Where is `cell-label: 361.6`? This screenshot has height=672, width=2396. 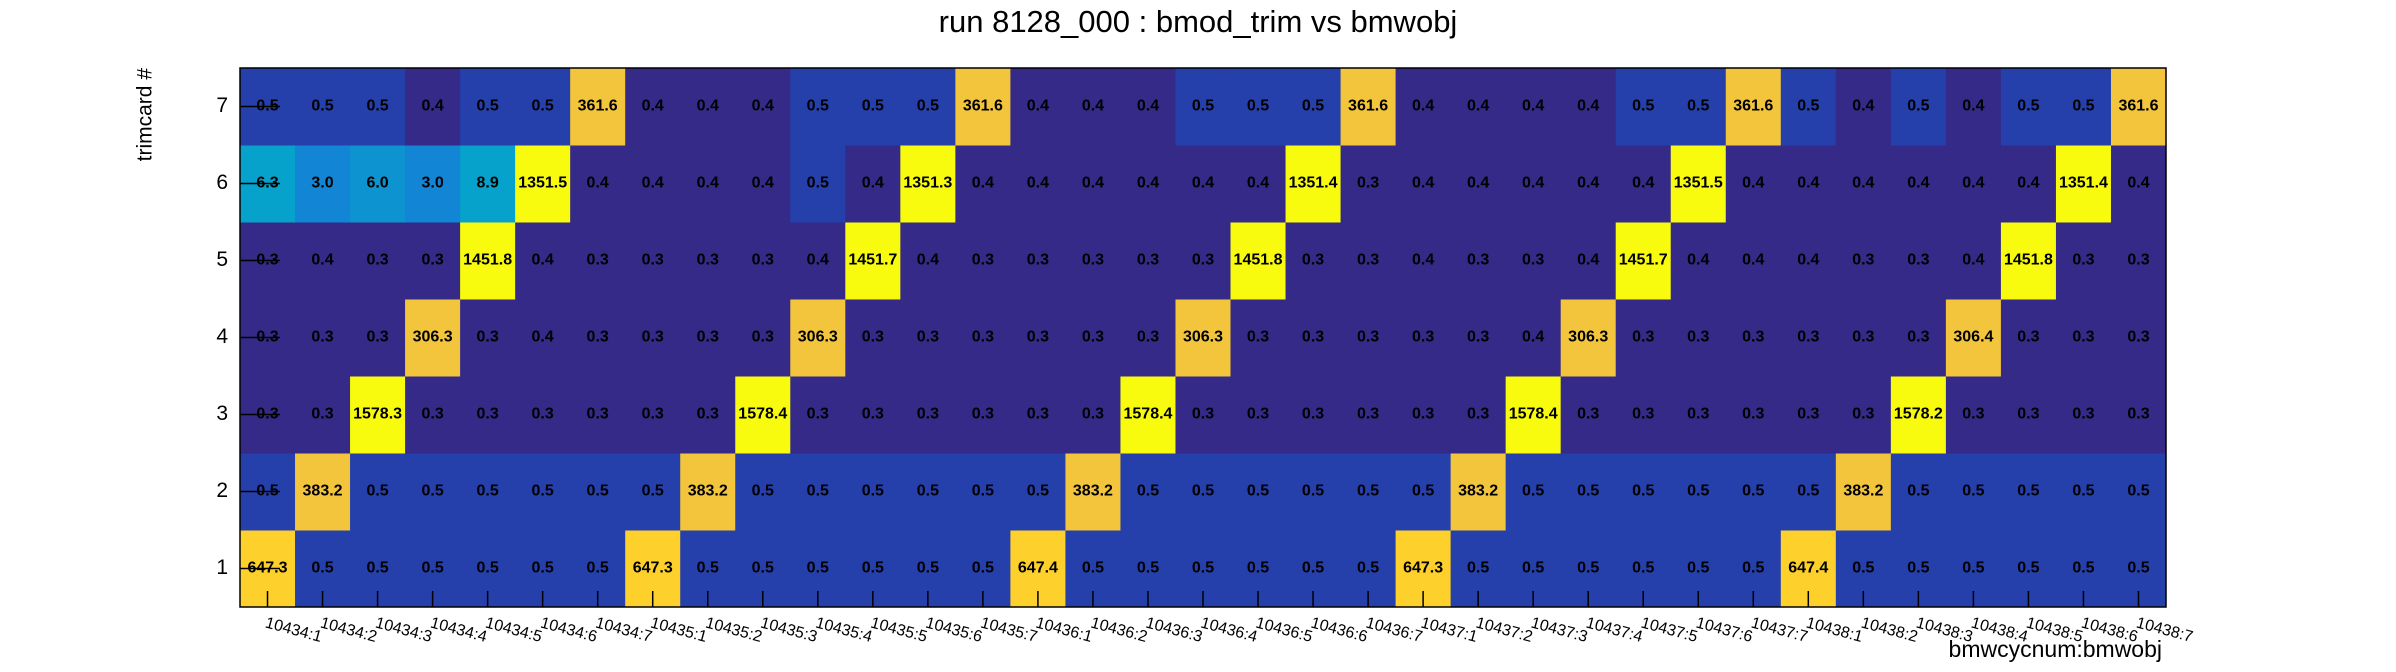
cell-label: 361.6 is located at coordinates (1753, 106).